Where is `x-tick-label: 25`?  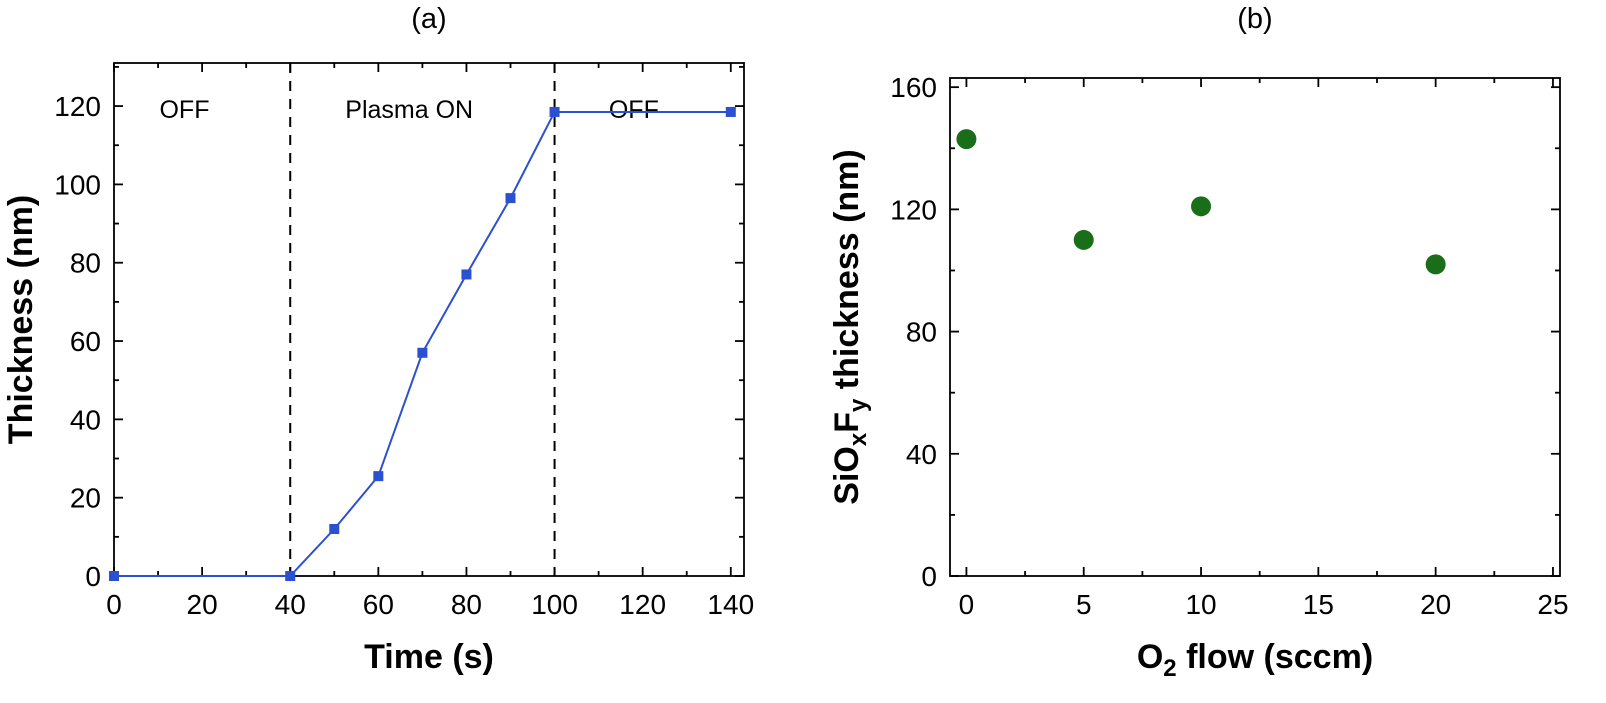 x-tick-label: 25 is located at coordinates (1552, 604).